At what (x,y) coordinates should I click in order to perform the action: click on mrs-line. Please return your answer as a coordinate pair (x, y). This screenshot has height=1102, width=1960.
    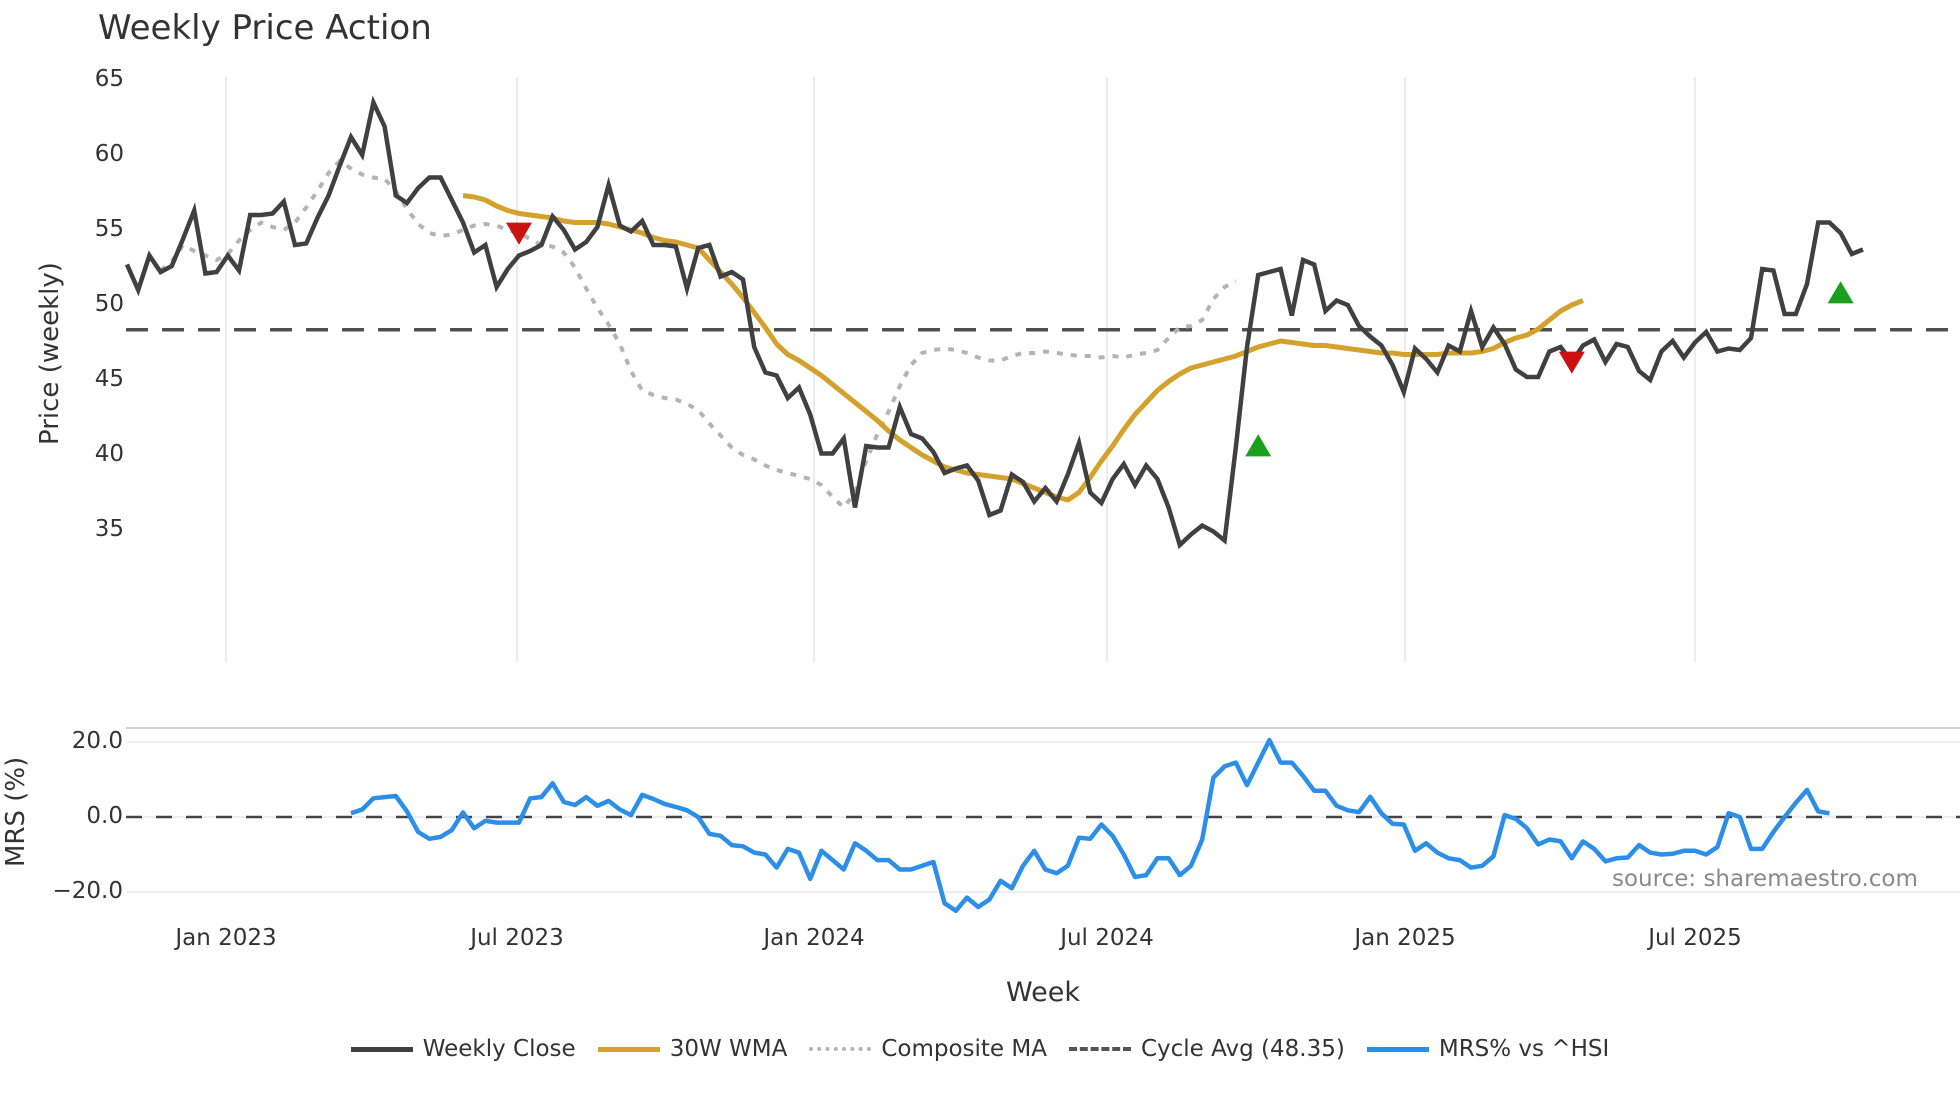
    Looking at the image, I should click on (1090, 825).